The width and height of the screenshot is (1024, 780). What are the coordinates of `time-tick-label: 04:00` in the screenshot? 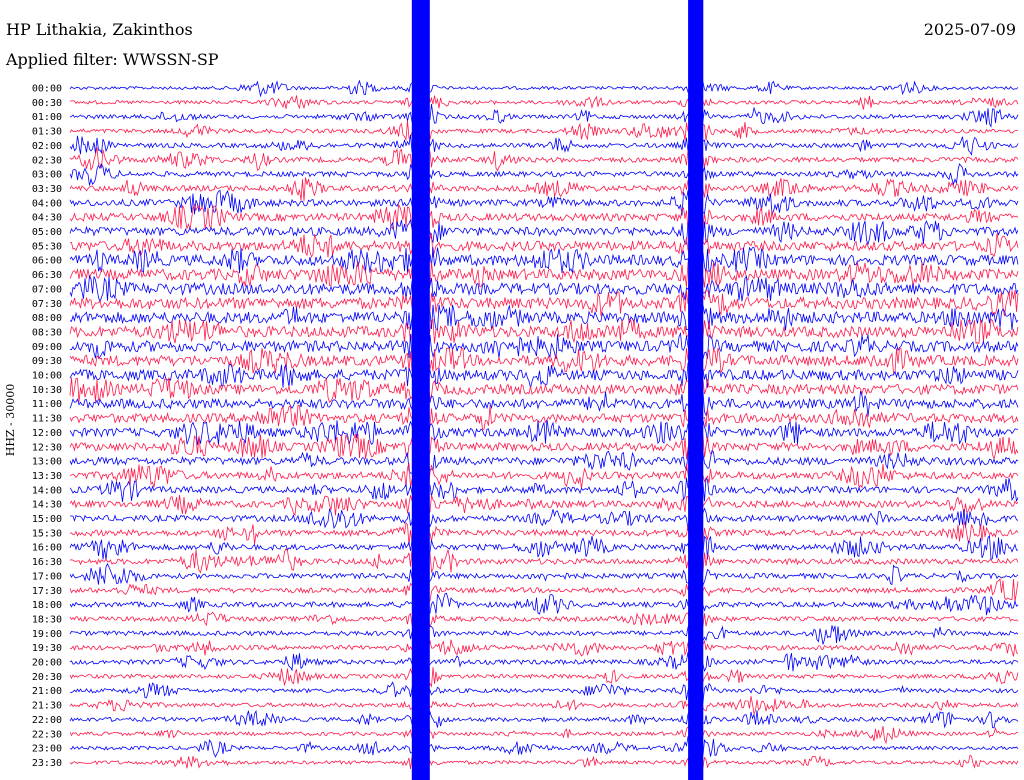 It's located at (47, 203).